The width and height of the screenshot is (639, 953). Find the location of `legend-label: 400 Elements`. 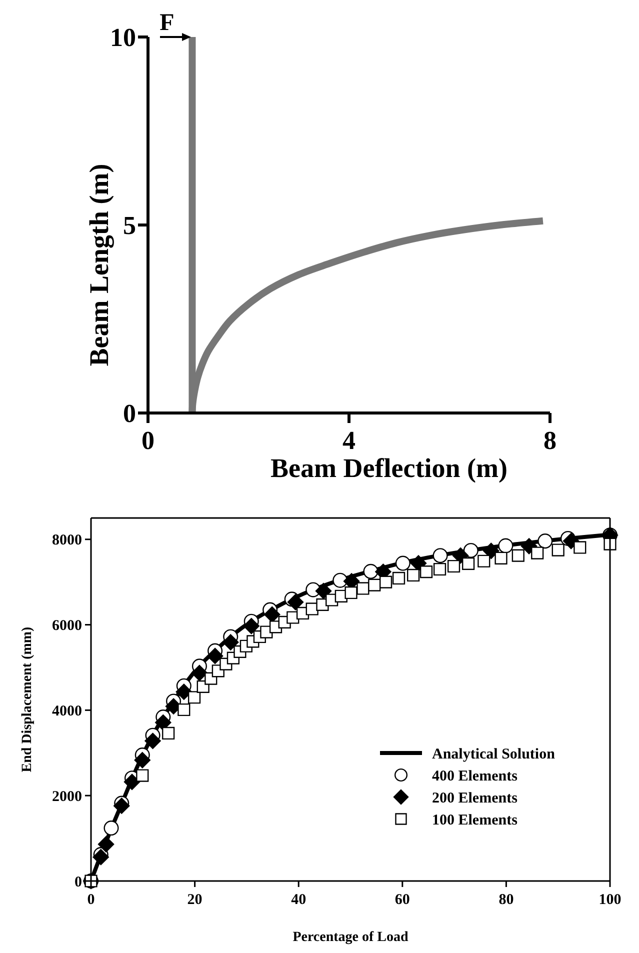

legend-label: 400 Elements is located at coordinates (475, 776).